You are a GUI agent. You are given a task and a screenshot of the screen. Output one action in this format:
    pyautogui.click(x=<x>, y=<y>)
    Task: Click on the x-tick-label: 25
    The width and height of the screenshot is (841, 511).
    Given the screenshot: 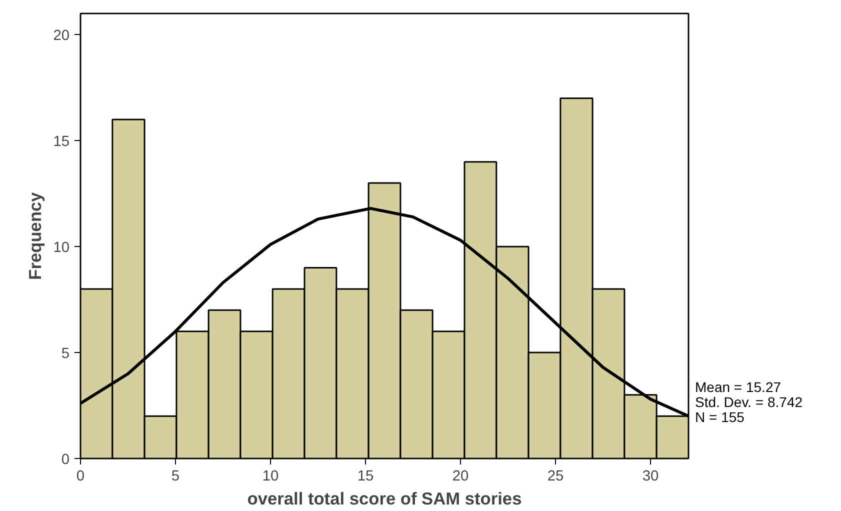 What is the action you would take?
    pyautogui.click(x=555, y=476)
    